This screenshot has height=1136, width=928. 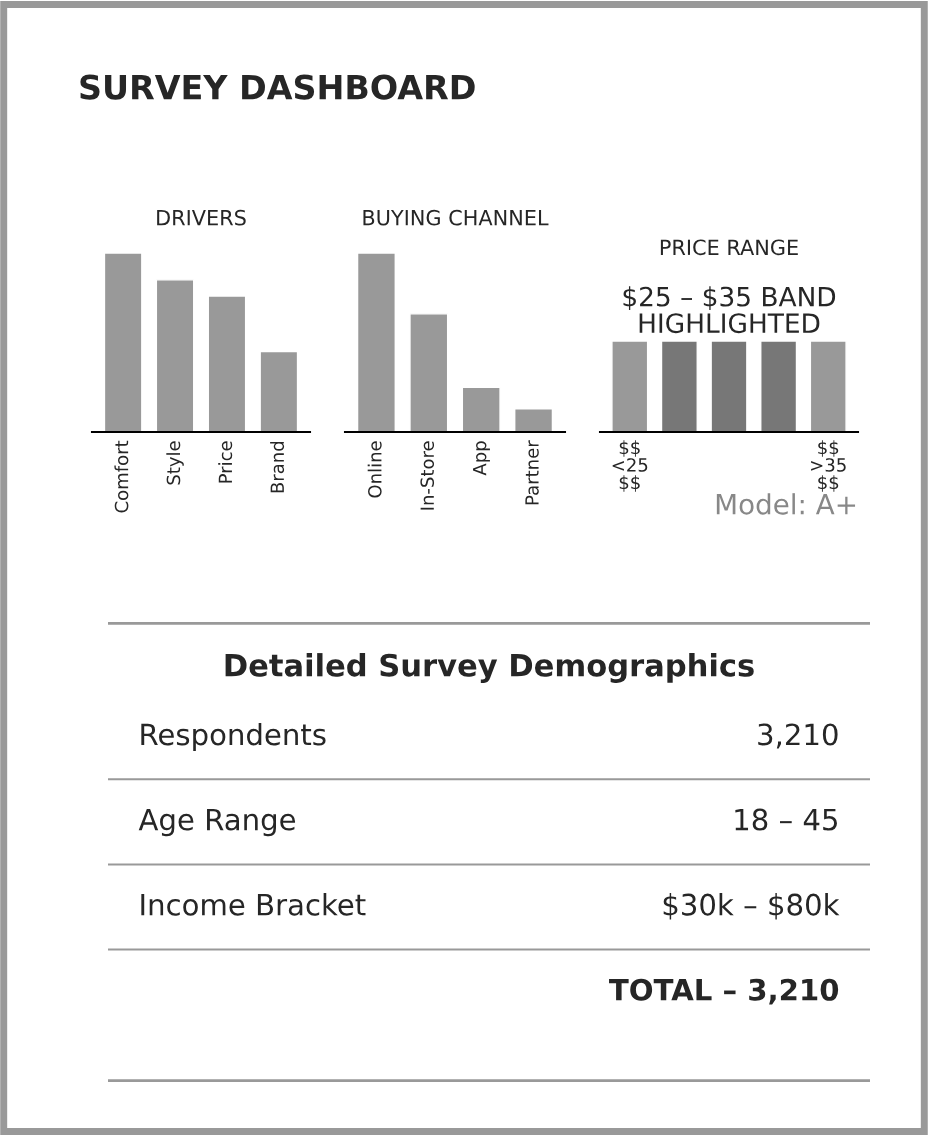 I want to click on x-tick-label: Brand, so click(x=277, y=467).